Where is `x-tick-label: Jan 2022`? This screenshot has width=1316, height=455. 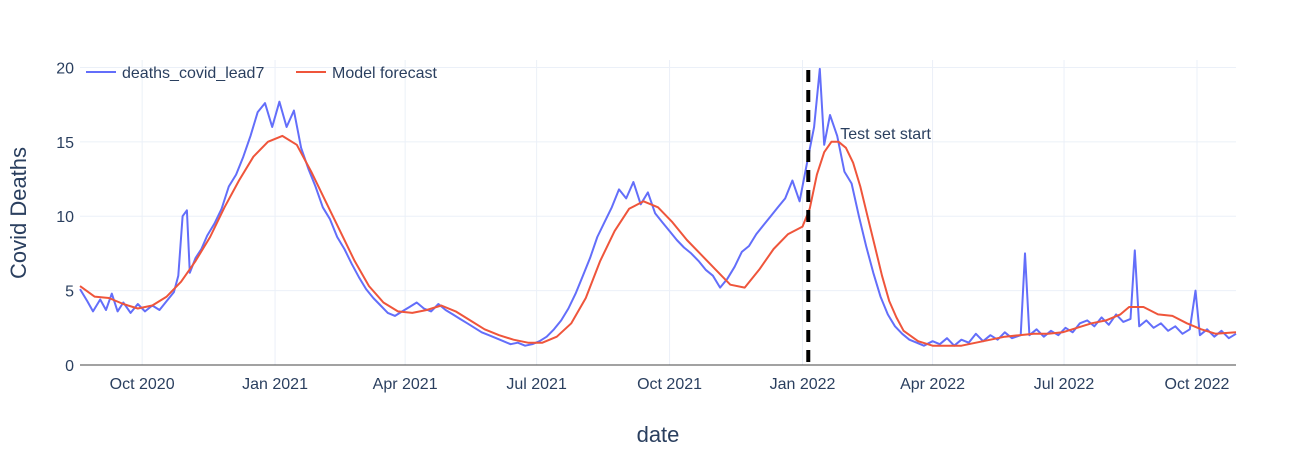
x-tick-label: Jan 2022 is located at coordinates (803, 384).